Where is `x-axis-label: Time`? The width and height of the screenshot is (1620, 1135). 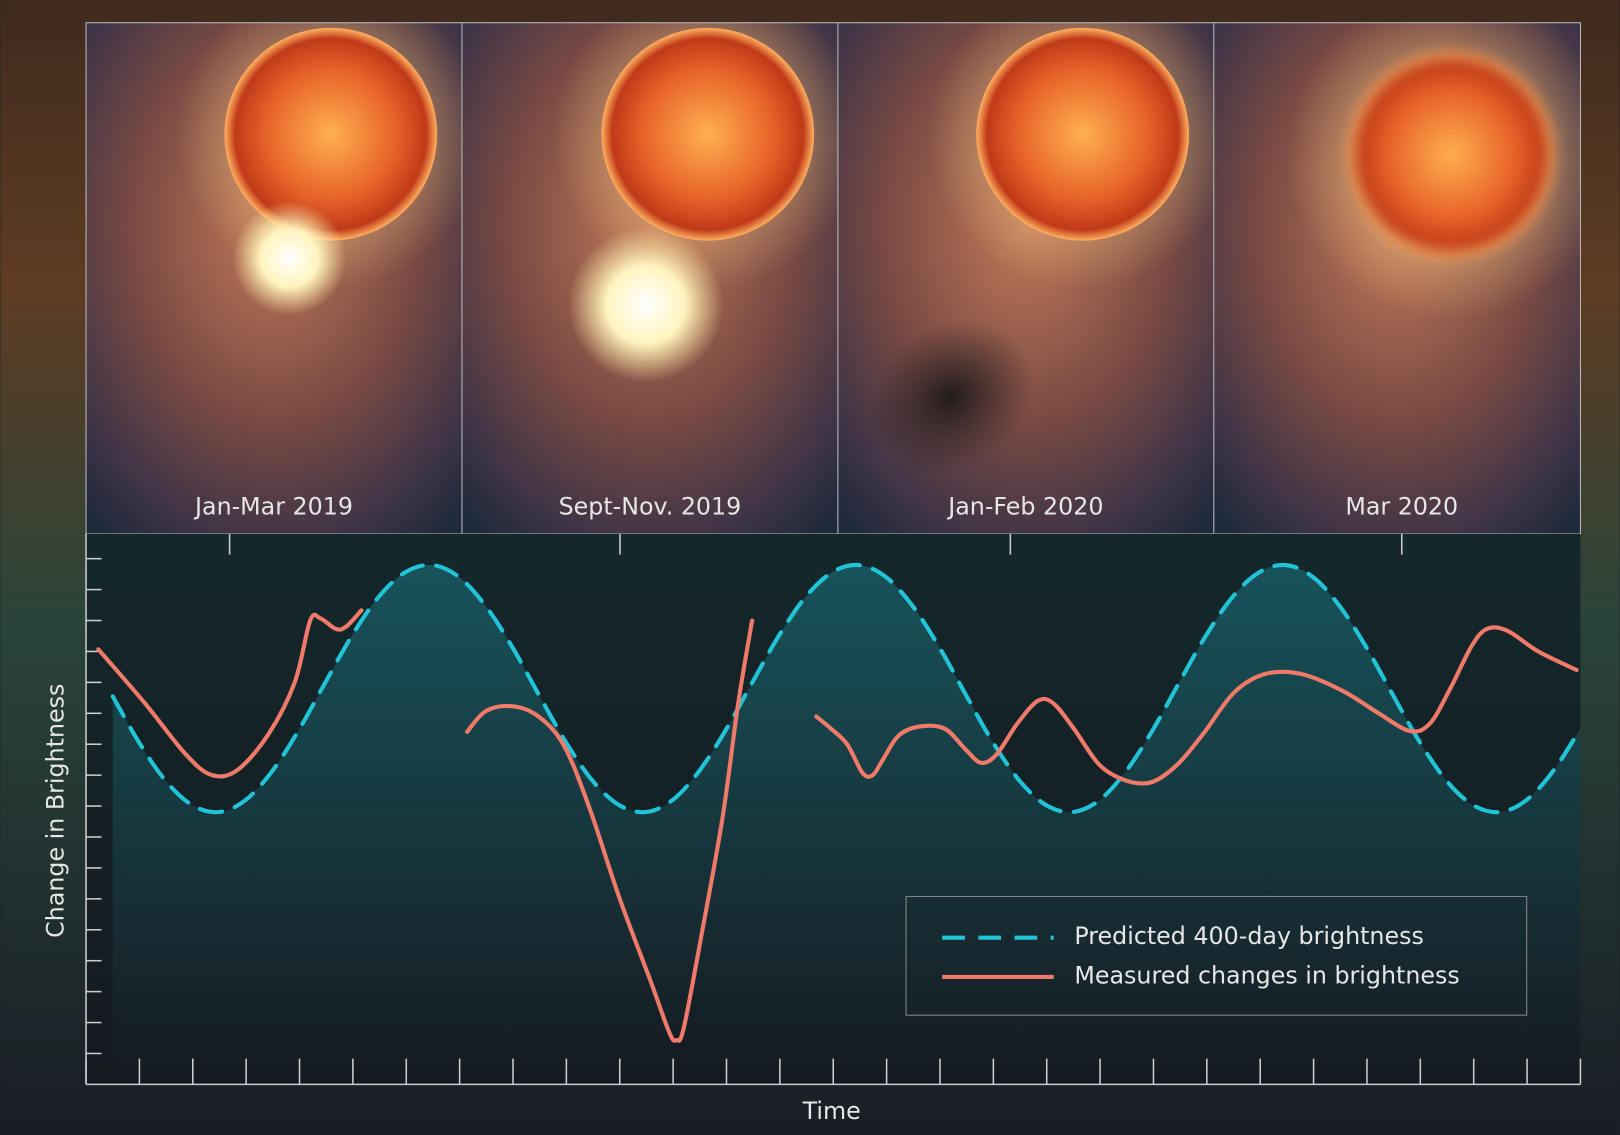 x-axis-label: Time is located at coordinates (831, 1111).